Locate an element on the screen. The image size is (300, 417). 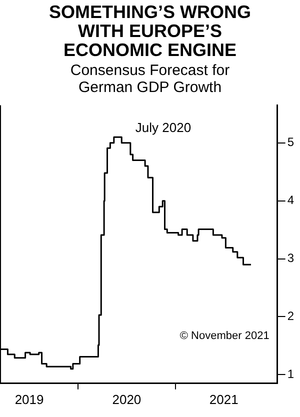
x-tick-label: 2020 is located at coordinates (127, 399).